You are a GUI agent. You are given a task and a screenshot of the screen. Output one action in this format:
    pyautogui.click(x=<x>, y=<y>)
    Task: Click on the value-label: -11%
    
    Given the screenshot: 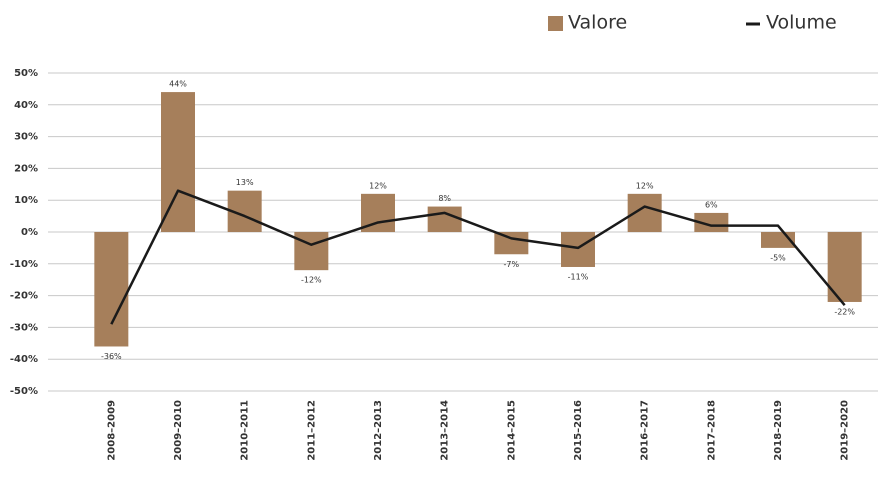 What is the action you would take?
    pyautogui.click(x=578, y=276)
    